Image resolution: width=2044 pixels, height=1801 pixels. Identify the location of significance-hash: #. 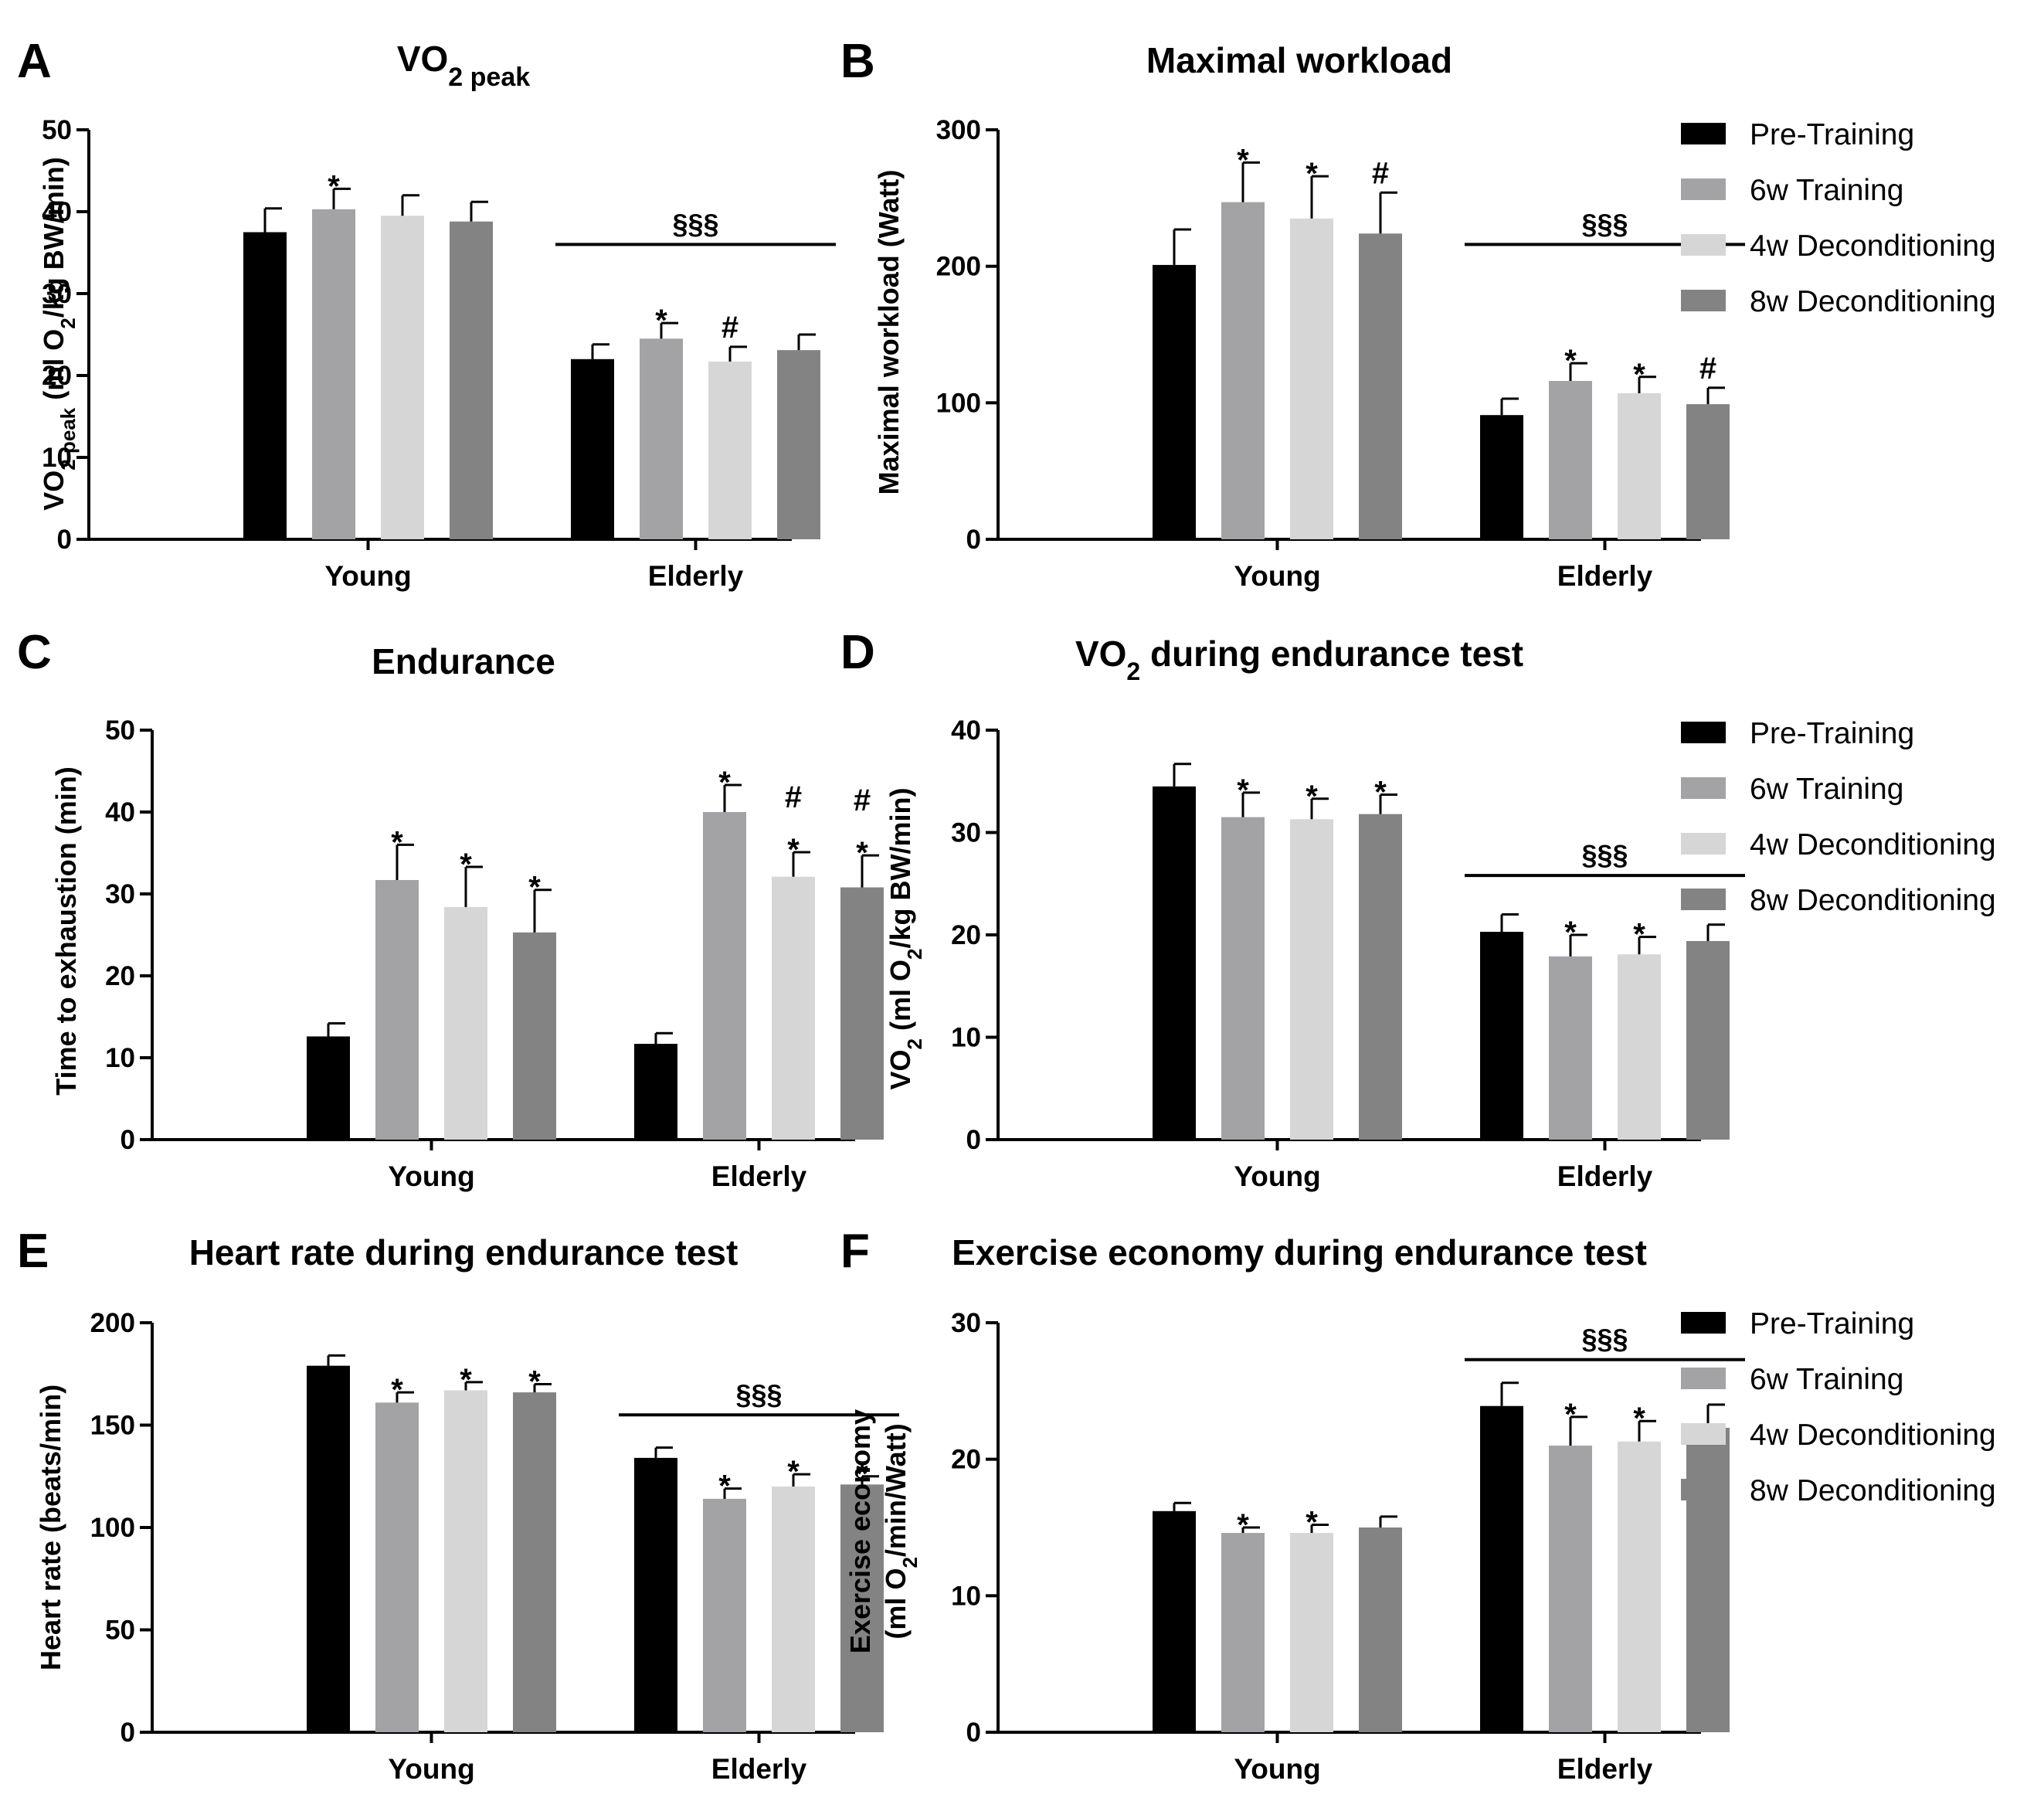
(793, 797).